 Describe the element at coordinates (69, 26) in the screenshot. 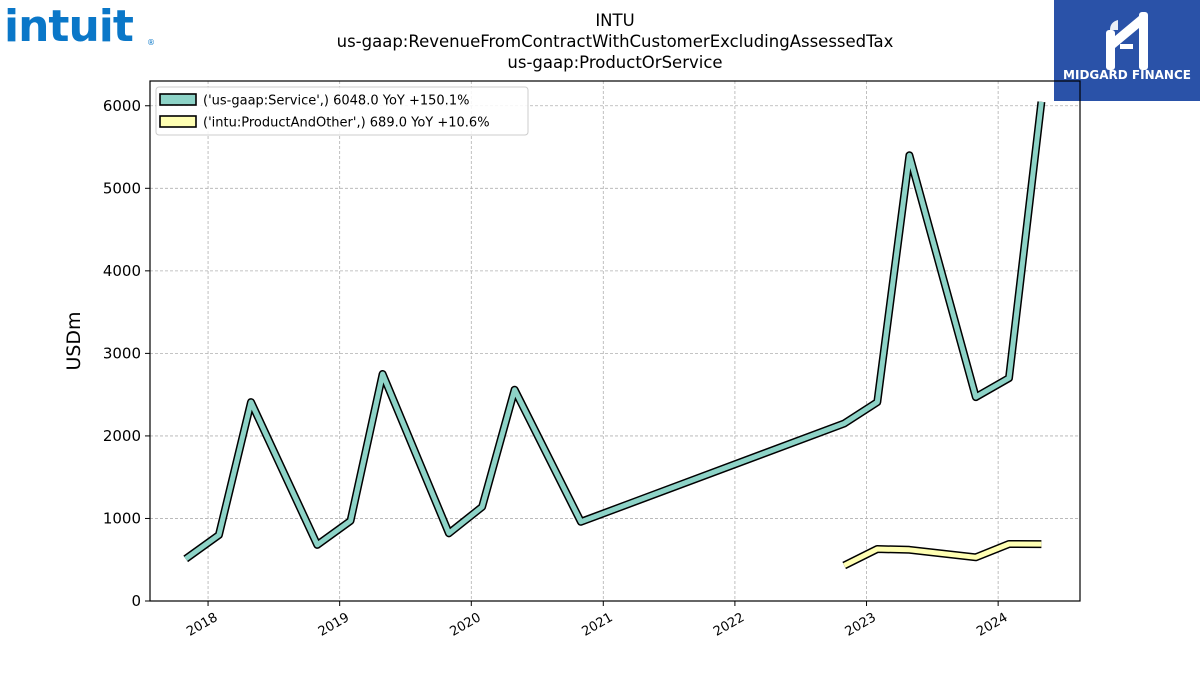

I see `intuit-logo-text: intuit` at that location.